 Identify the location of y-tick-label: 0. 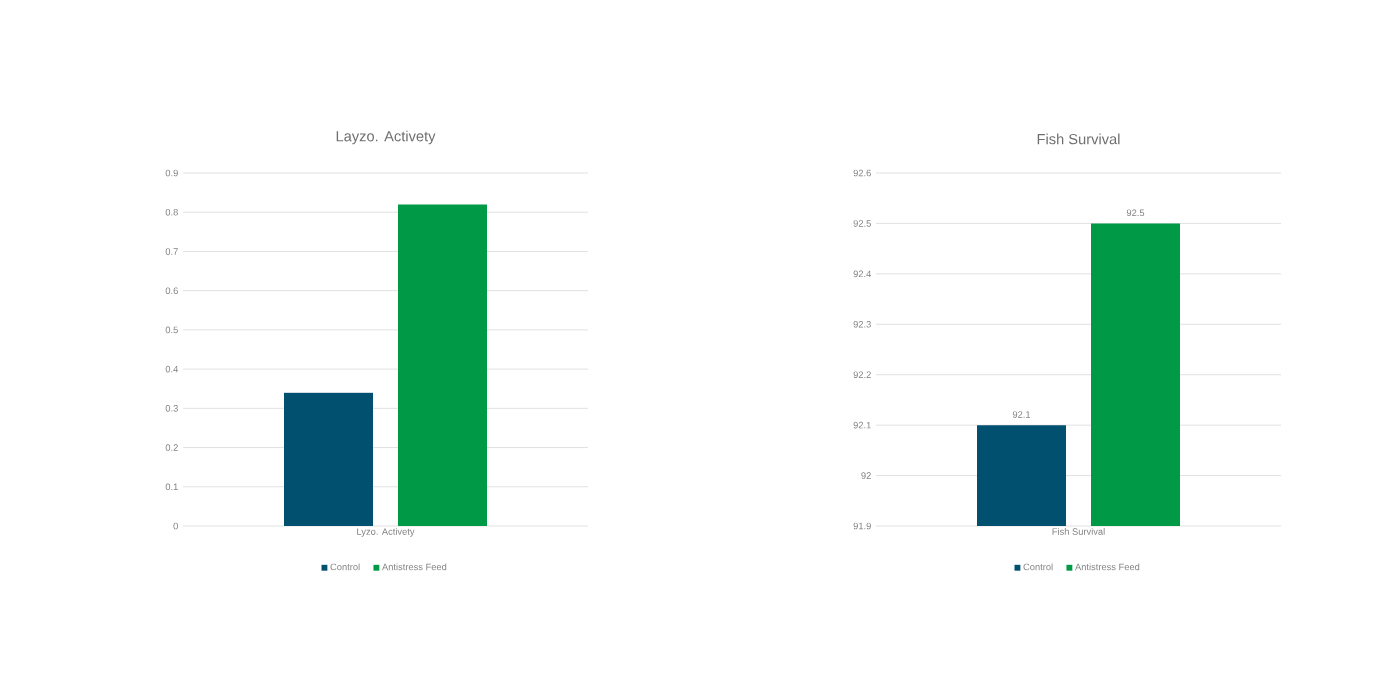
(175, 526).